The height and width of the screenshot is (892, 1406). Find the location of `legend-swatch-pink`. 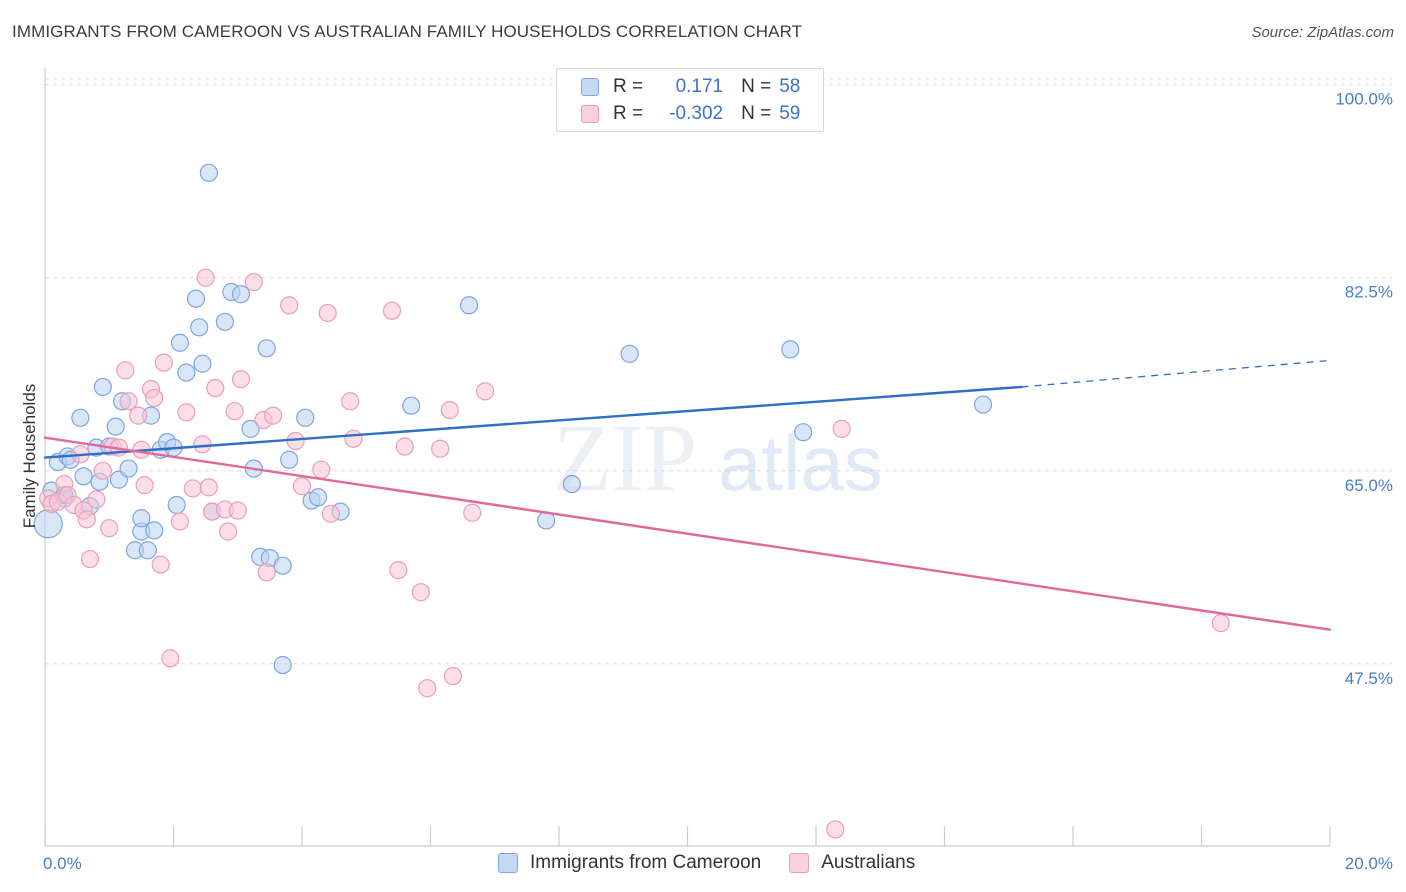

legend-swatch-pink is located at coordinates (799, 863).